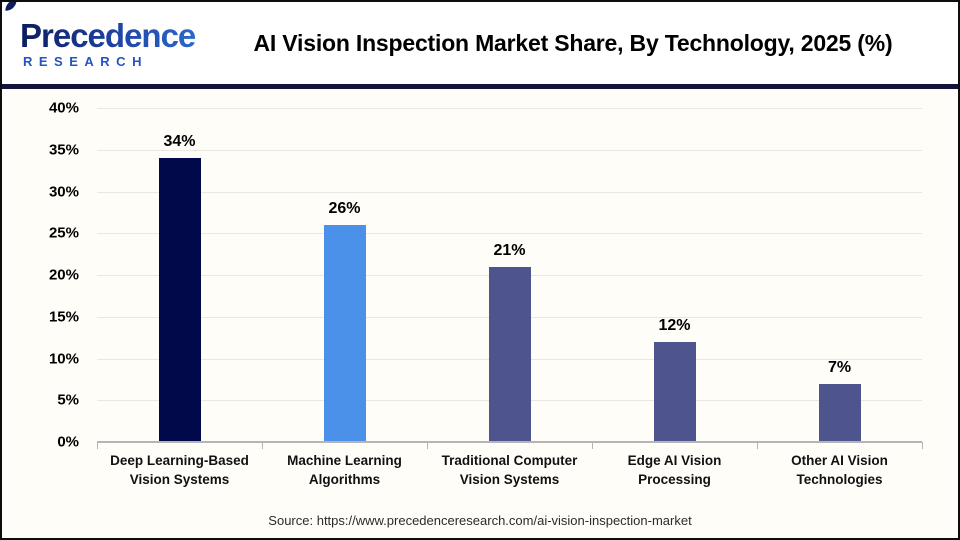 The image size is (960, 540). Describe the element at coordinates (674, 275) in the screenshot. I see `bar-slot: 12%` at that location.